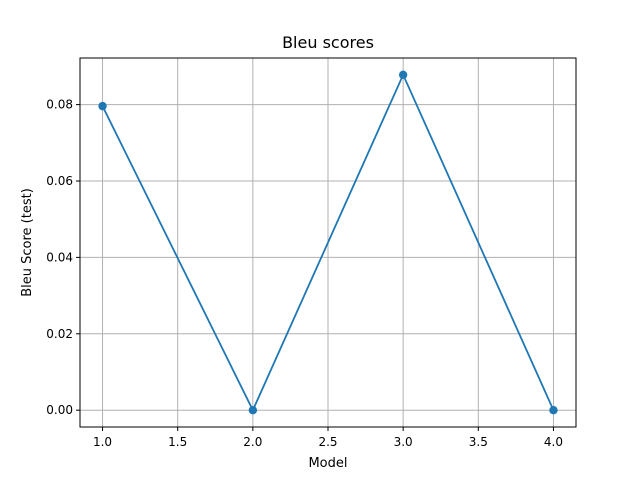 The height and width of the screenshot is (480, 640). I want to click on y-tick-label: 0.06, so click(59, 181).